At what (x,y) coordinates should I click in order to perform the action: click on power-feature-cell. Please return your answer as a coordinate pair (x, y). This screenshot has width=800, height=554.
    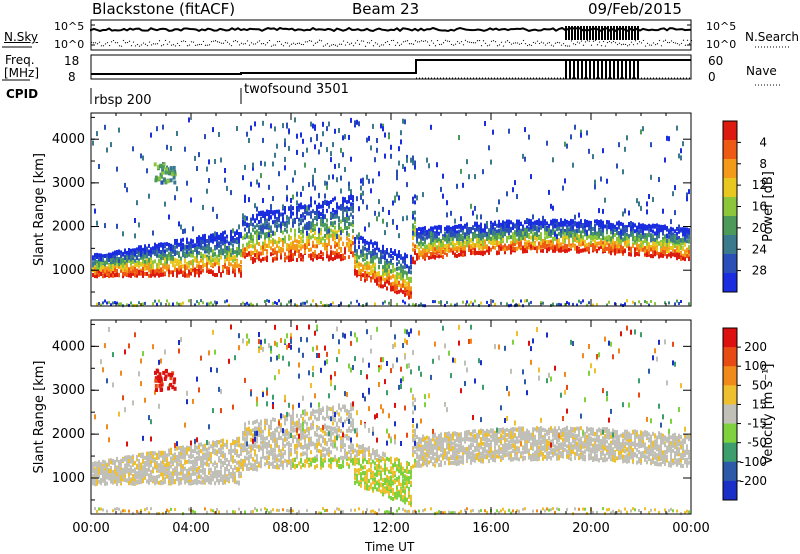
    Looking at the image, I should click on (174, 173).